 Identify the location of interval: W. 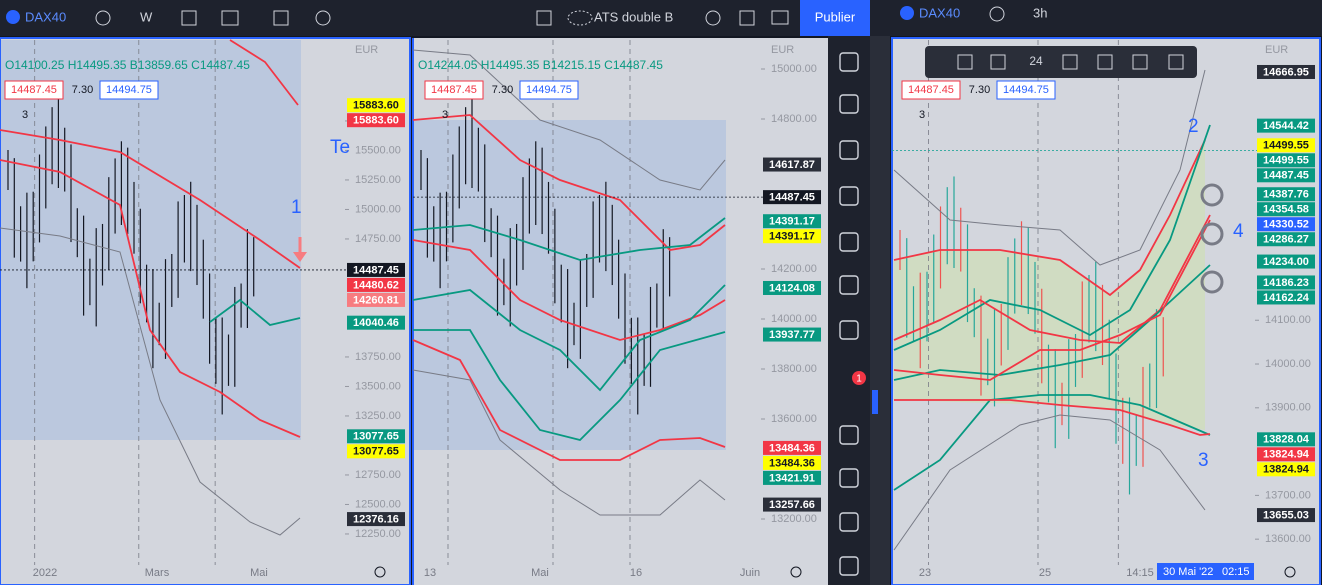
(146, 16).